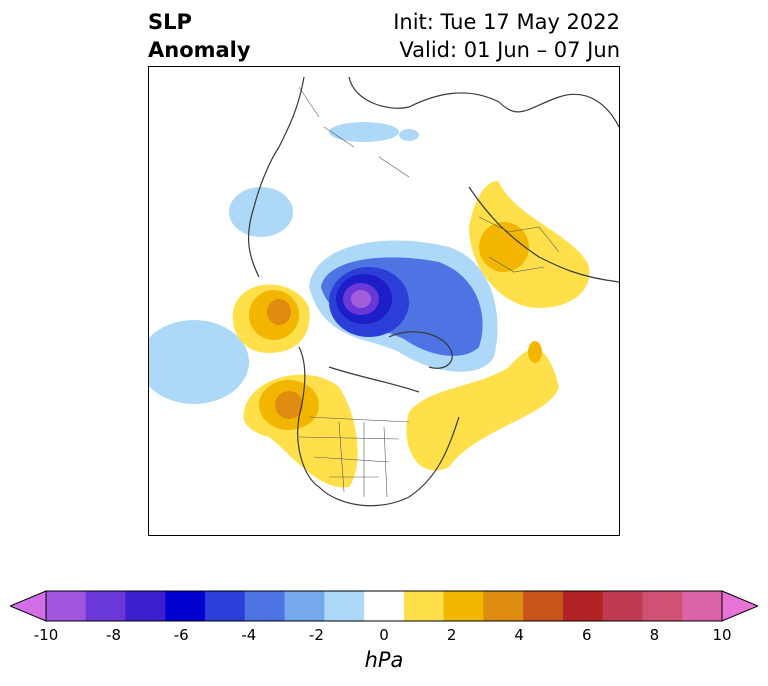 The image size is (768, 686). What do you see at coordinates (482, 410) in the screenshot?
I see `high-anomaly-atlantic-light` at bounding box center [482, 410].